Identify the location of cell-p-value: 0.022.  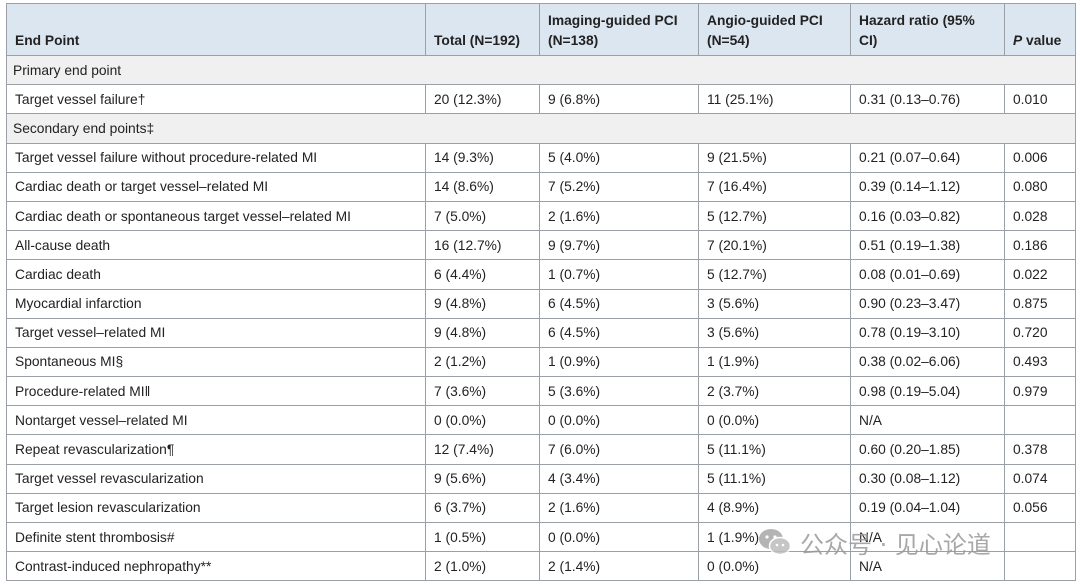
(1040, 274).